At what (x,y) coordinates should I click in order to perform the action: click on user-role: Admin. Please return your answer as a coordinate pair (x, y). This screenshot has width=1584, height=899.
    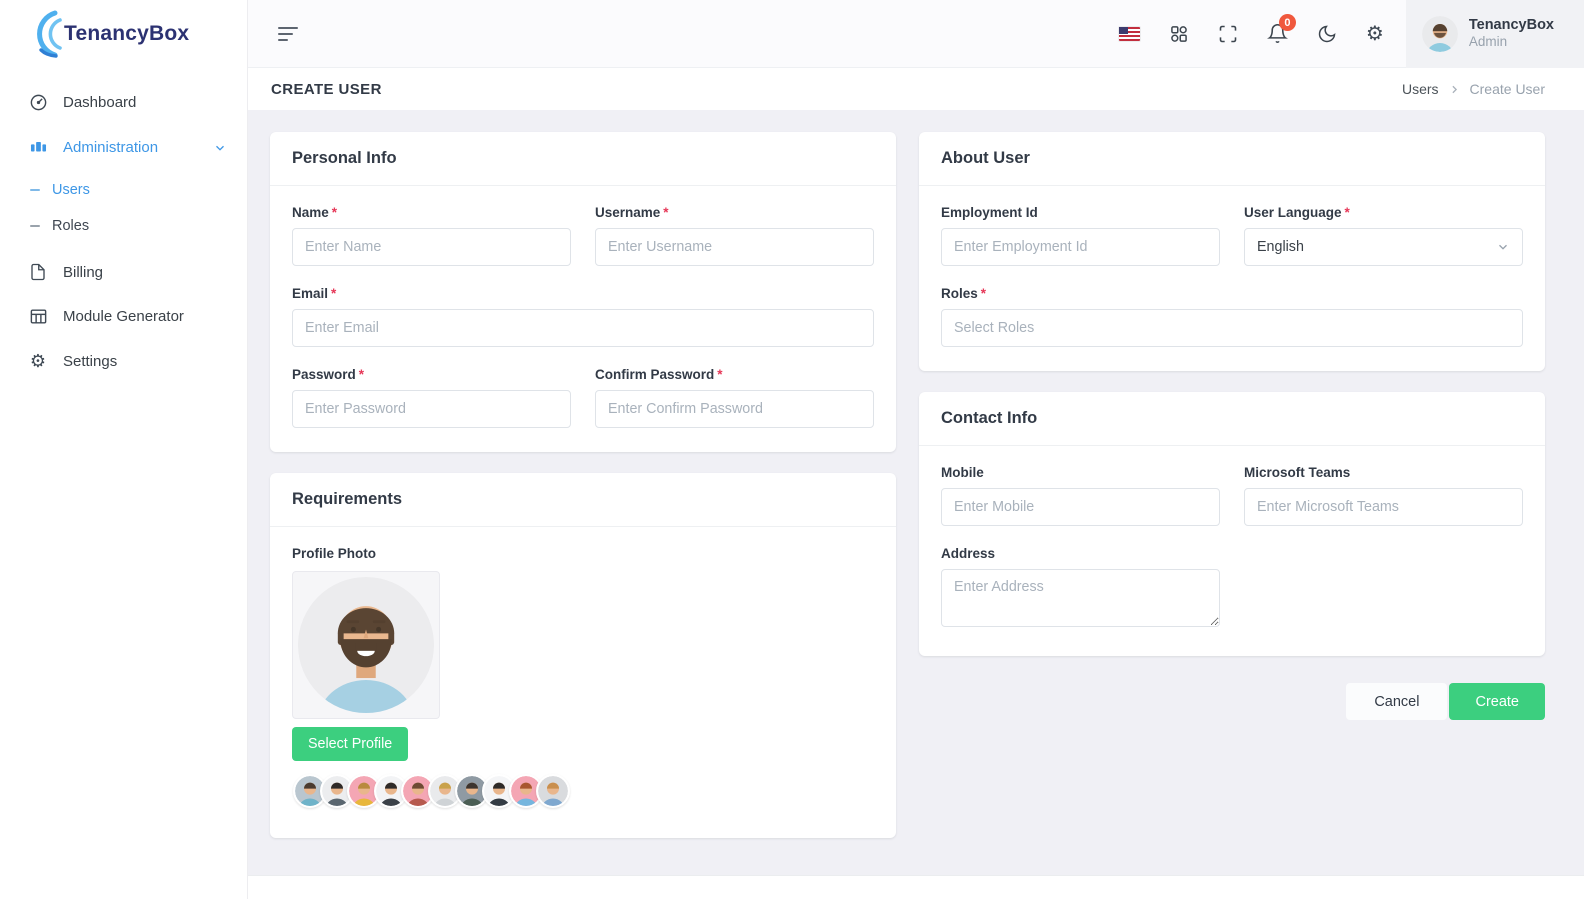
    Looking at the image, I should click on (1488, 42).